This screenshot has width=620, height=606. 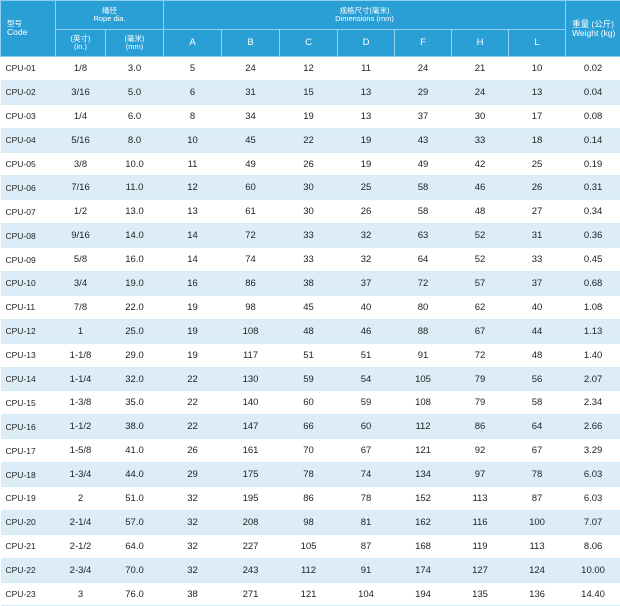 What do you see at coordinates (309, 140) in the screenshot?
I see `dim-c-cell: 22` at bounding box center [309, 140].